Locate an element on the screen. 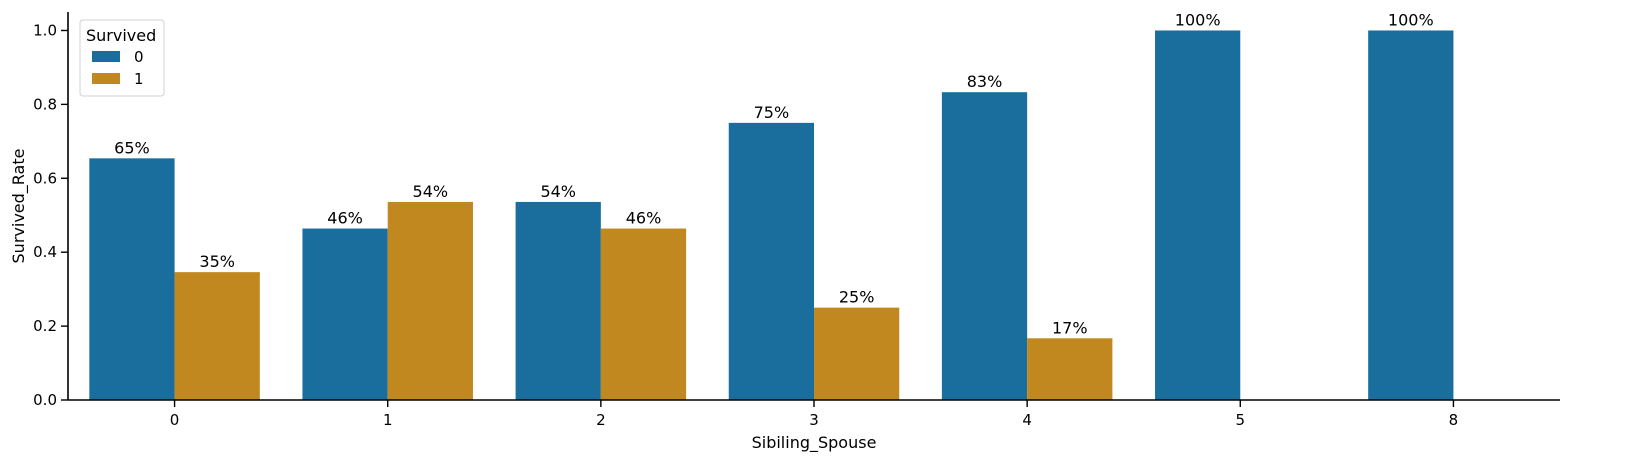 This screenshot has width=1631, height=460. legend-label-0: 0 is located at coordinates (139, 57).